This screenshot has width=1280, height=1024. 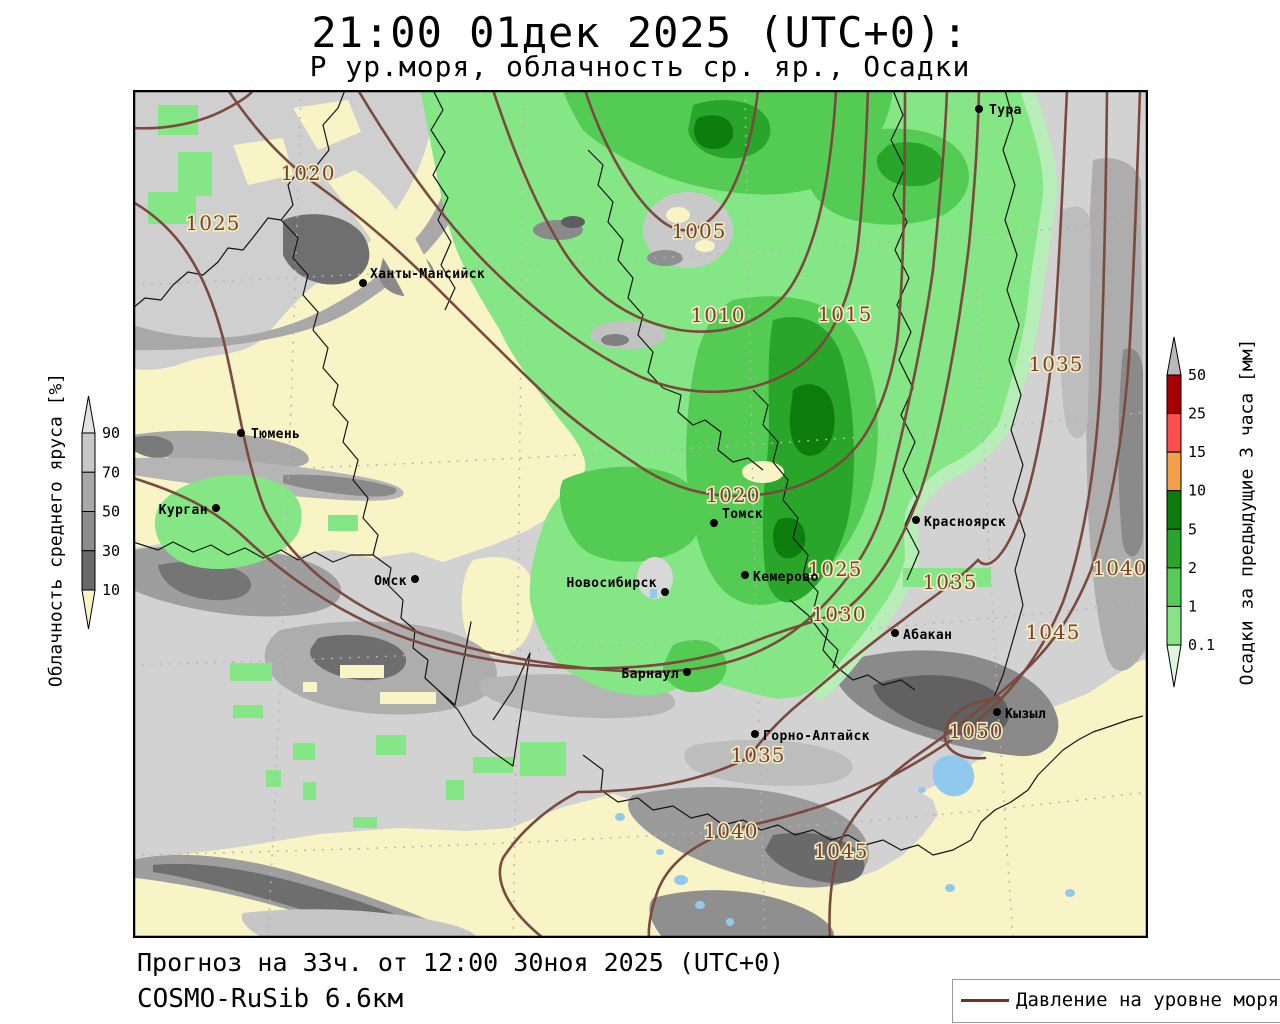 I want to click on colorbar-tick: 15, so click(x=1197, y=452).